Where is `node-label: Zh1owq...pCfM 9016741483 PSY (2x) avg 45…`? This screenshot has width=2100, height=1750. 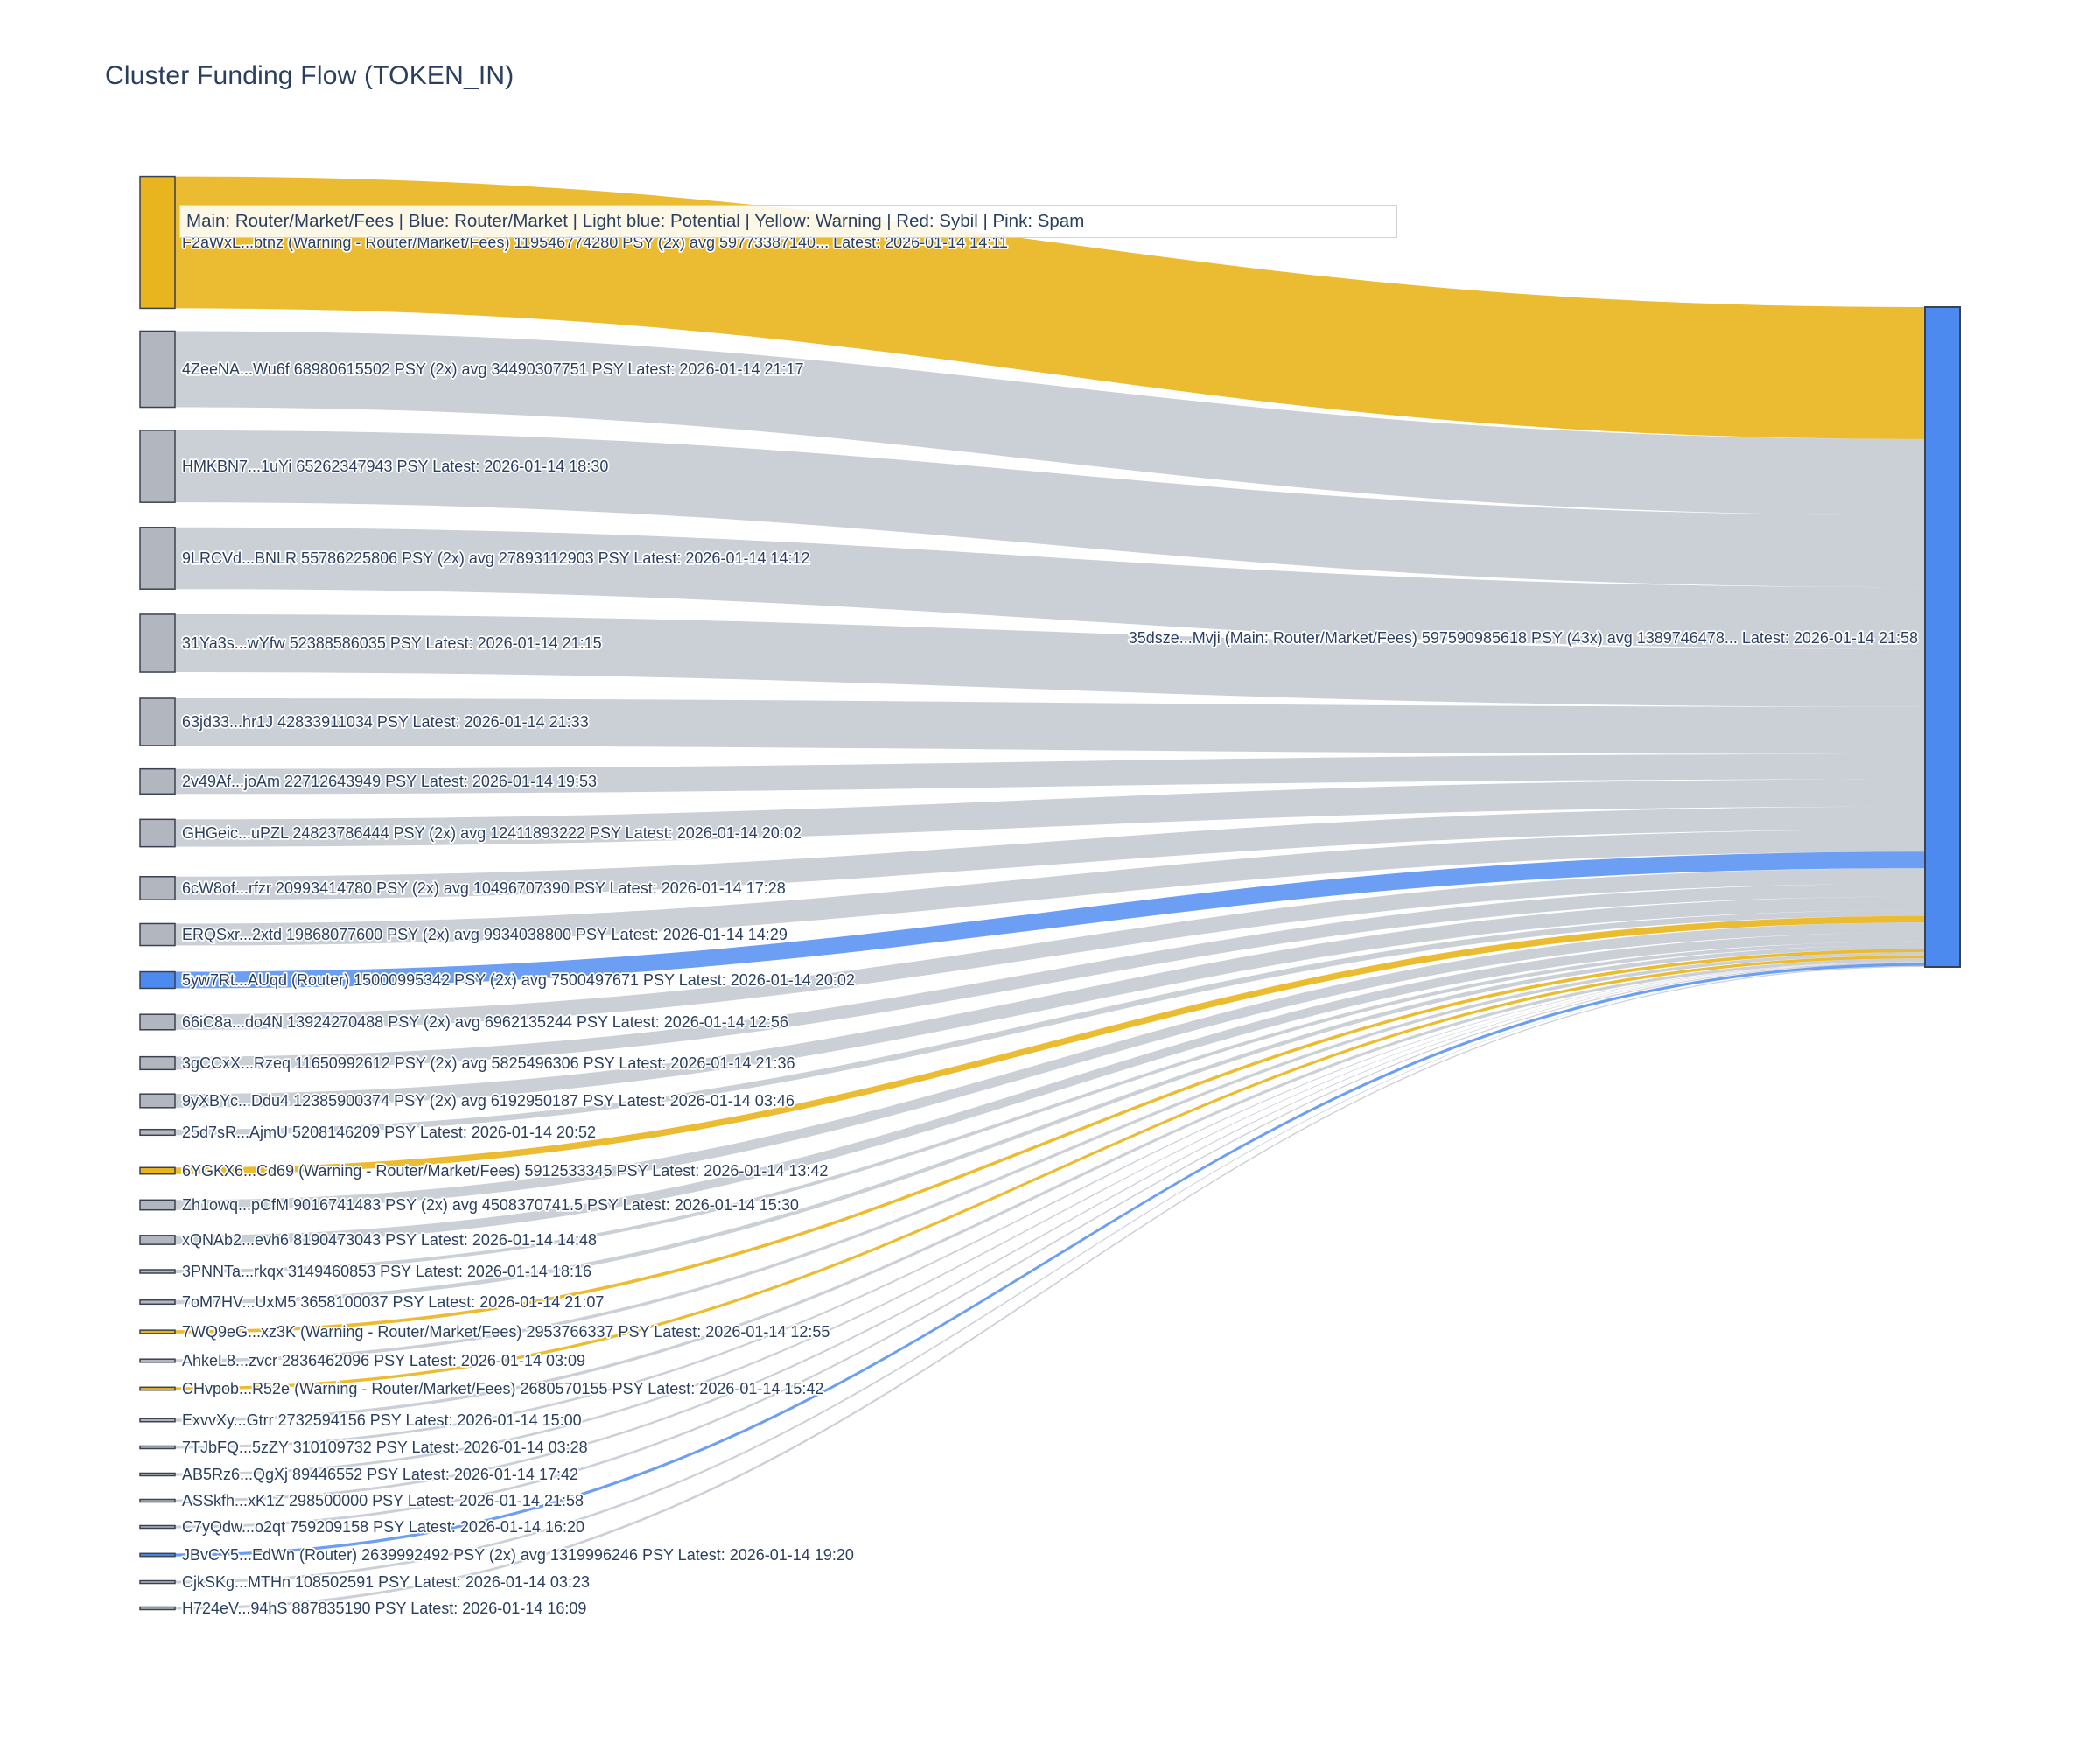 node-label: Zh1owq...pCfM 9016741483 PSY (2x) avg 45… is located at coordinates (490, 1205).